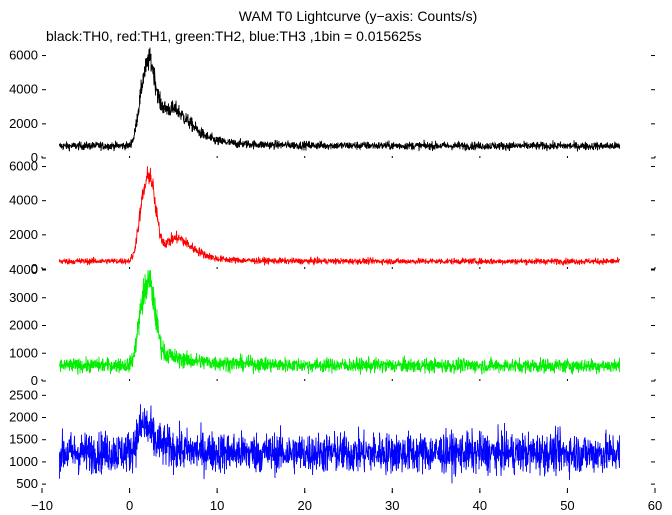 Image resolution: width=672 pixels, height=515 pixels. I want to click on y-tick-label-TH3: 1500, so click(23, 439).